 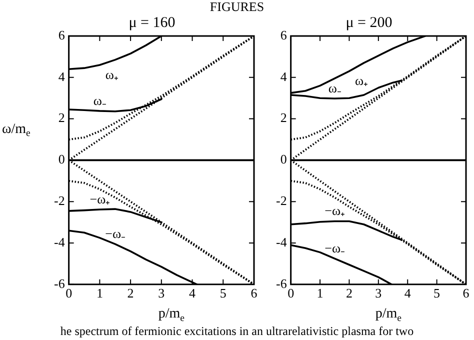 What do you see at coordinates (369, 22) in the screenshot?
I see `chart-title: μ = 200` at bounding box center [369, 22].